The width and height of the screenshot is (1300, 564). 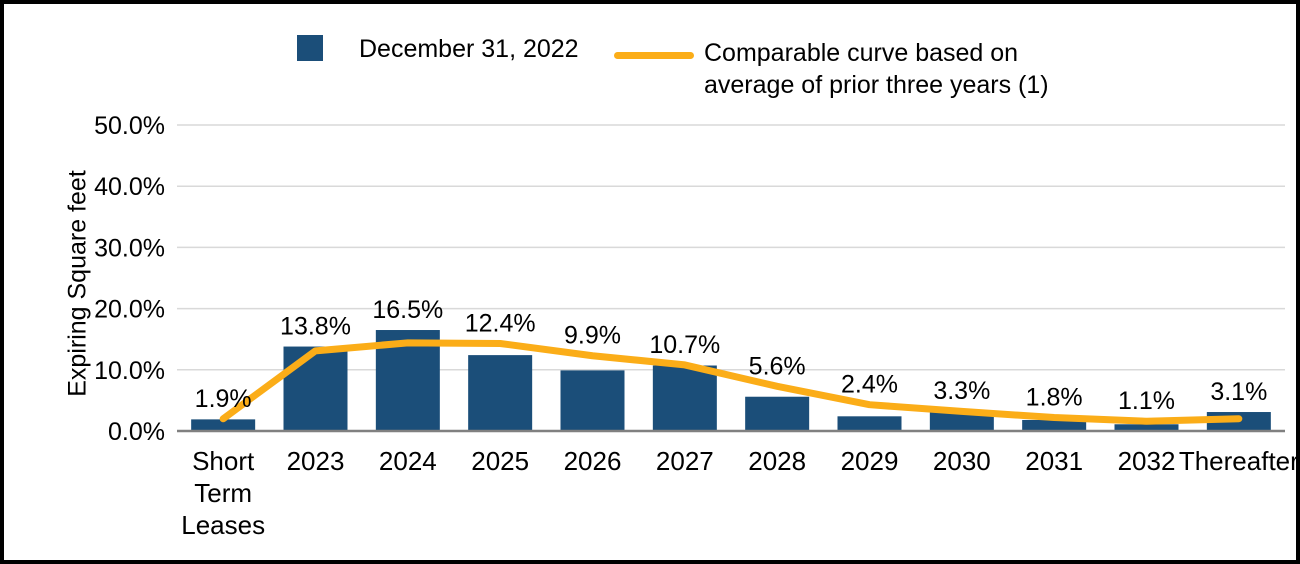 What do you see at coordinates (777, 461) in the screenshot?
I see `x-category-label: 2028` at bounding box center [777, 461].